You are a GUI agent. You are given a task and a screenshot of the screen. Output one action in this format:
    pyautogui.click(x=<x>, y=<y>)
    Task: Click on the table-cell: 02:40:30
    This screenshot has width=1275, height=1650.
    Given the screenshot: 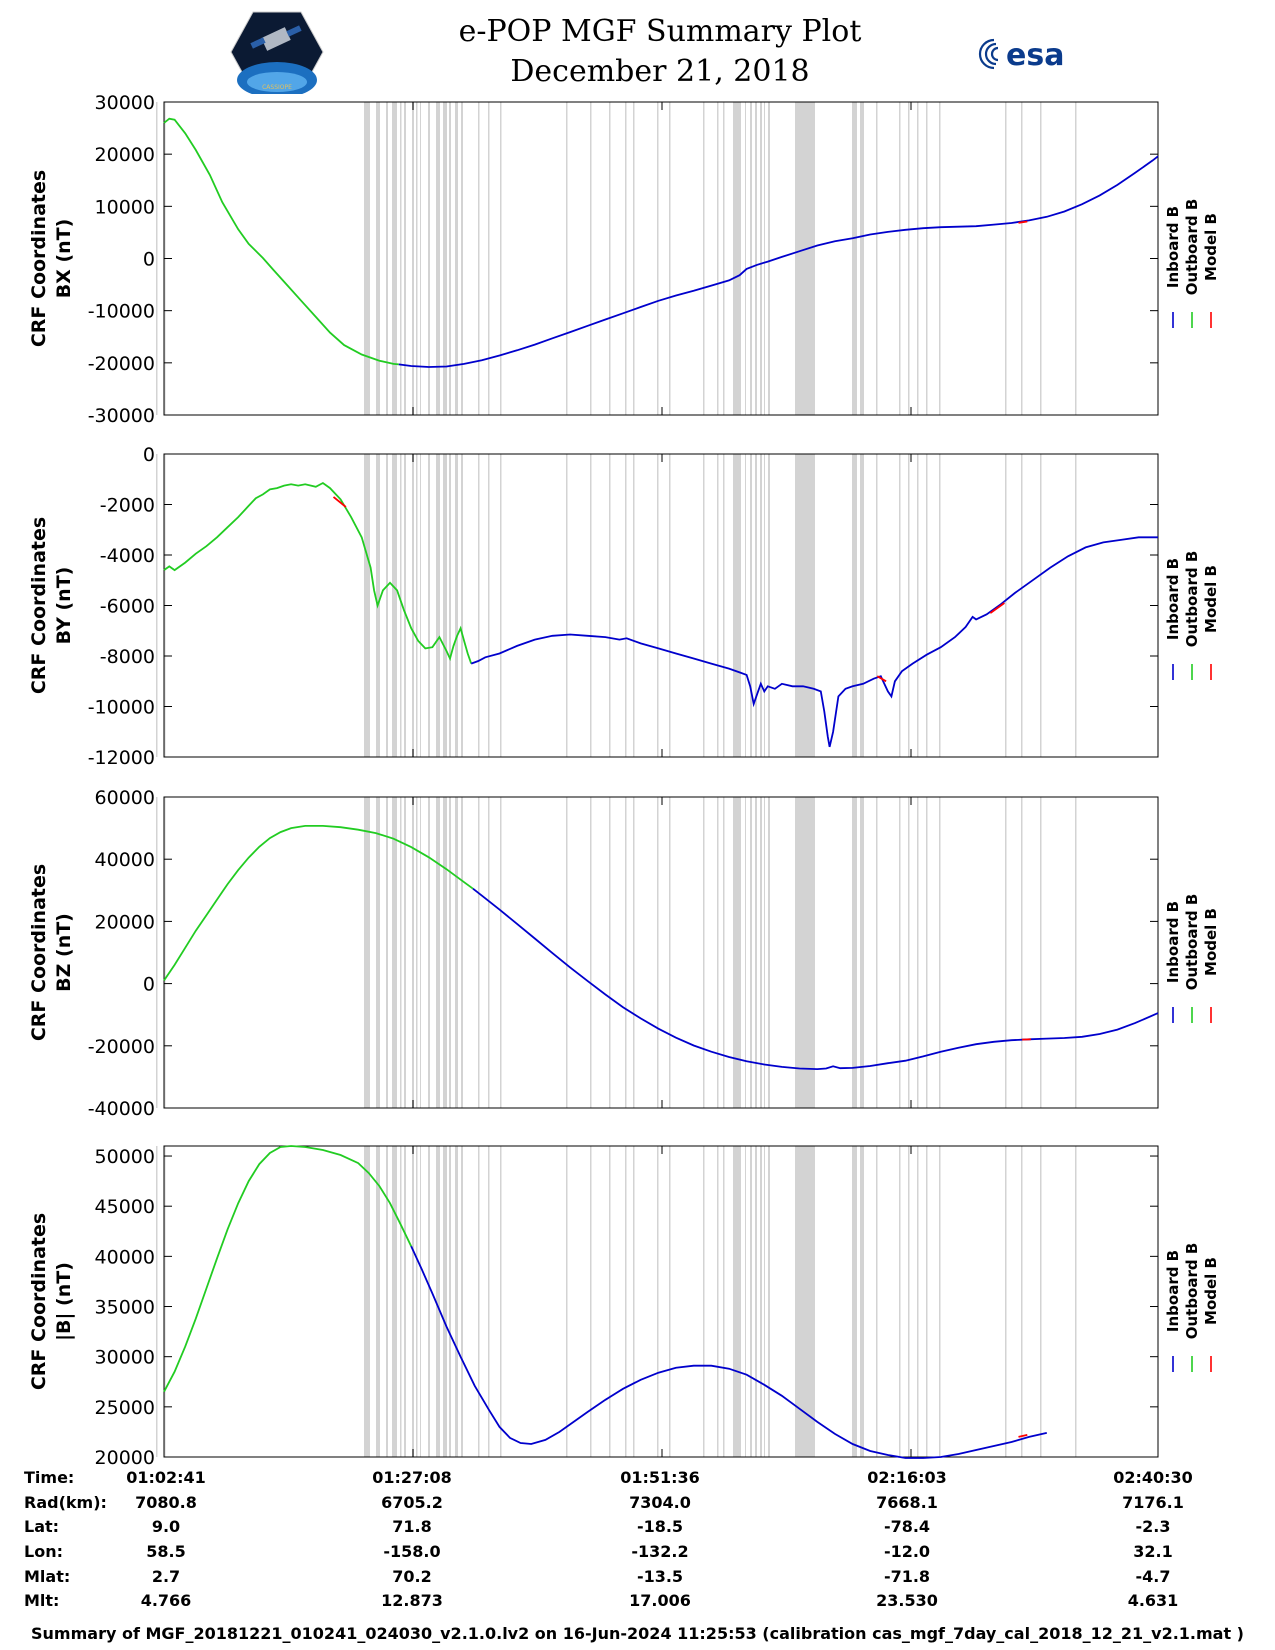 What is the action you would take?
    pyautogui.click(x=1153, y=1477)
    